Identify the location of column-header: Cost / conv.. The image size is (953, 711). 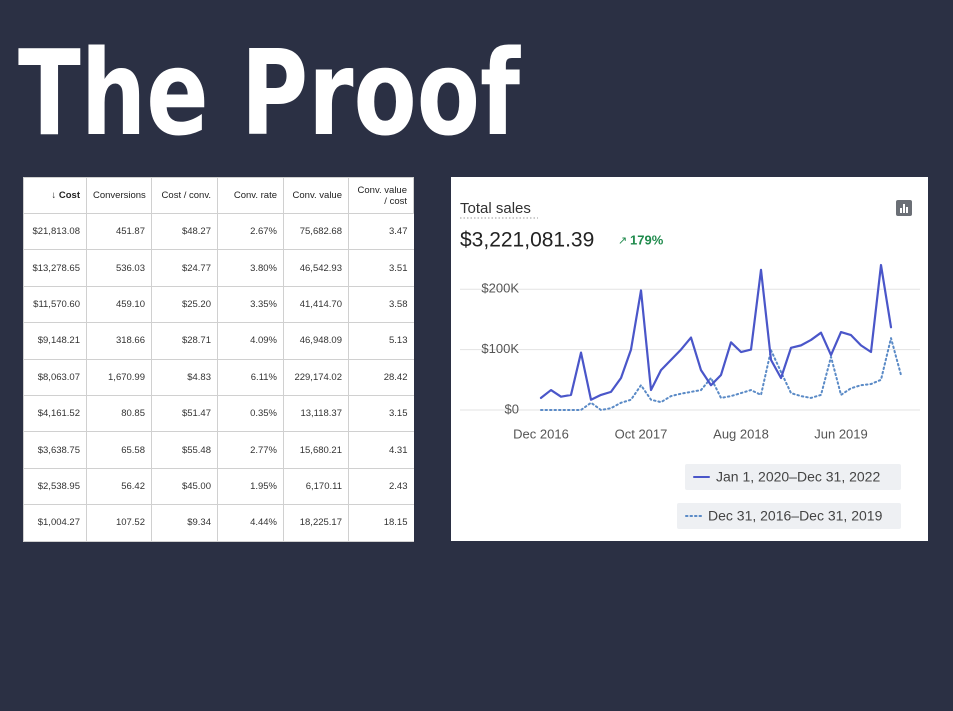
(184, 195).